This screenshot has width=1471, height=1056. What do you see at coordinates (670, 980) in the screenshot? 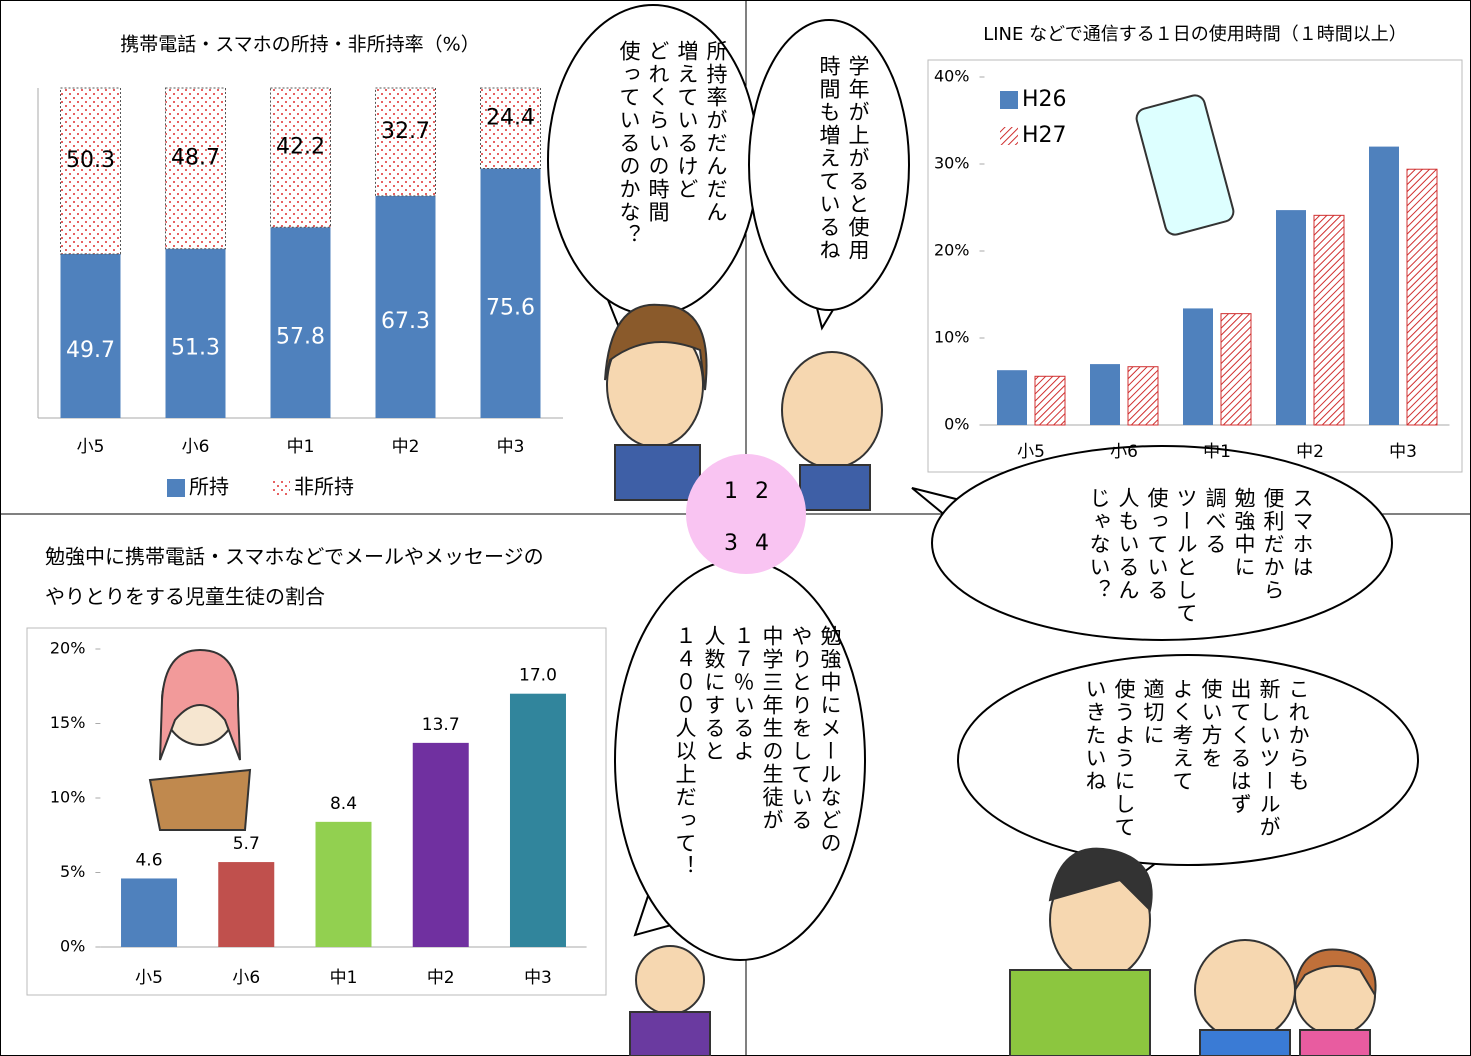
I see `boy-face` at bounding box center [670, 980].